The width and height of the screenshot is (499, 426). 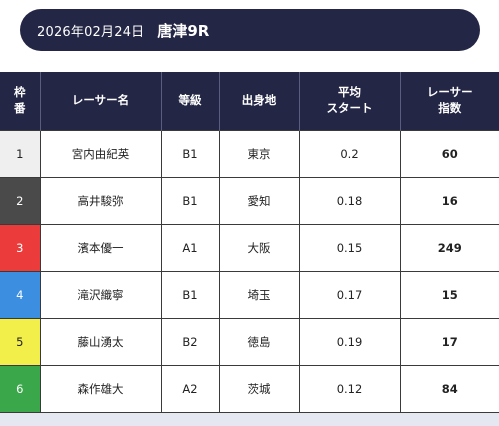 I want to click on racer-avg-start: 0.17, so click(x=349, y=294).